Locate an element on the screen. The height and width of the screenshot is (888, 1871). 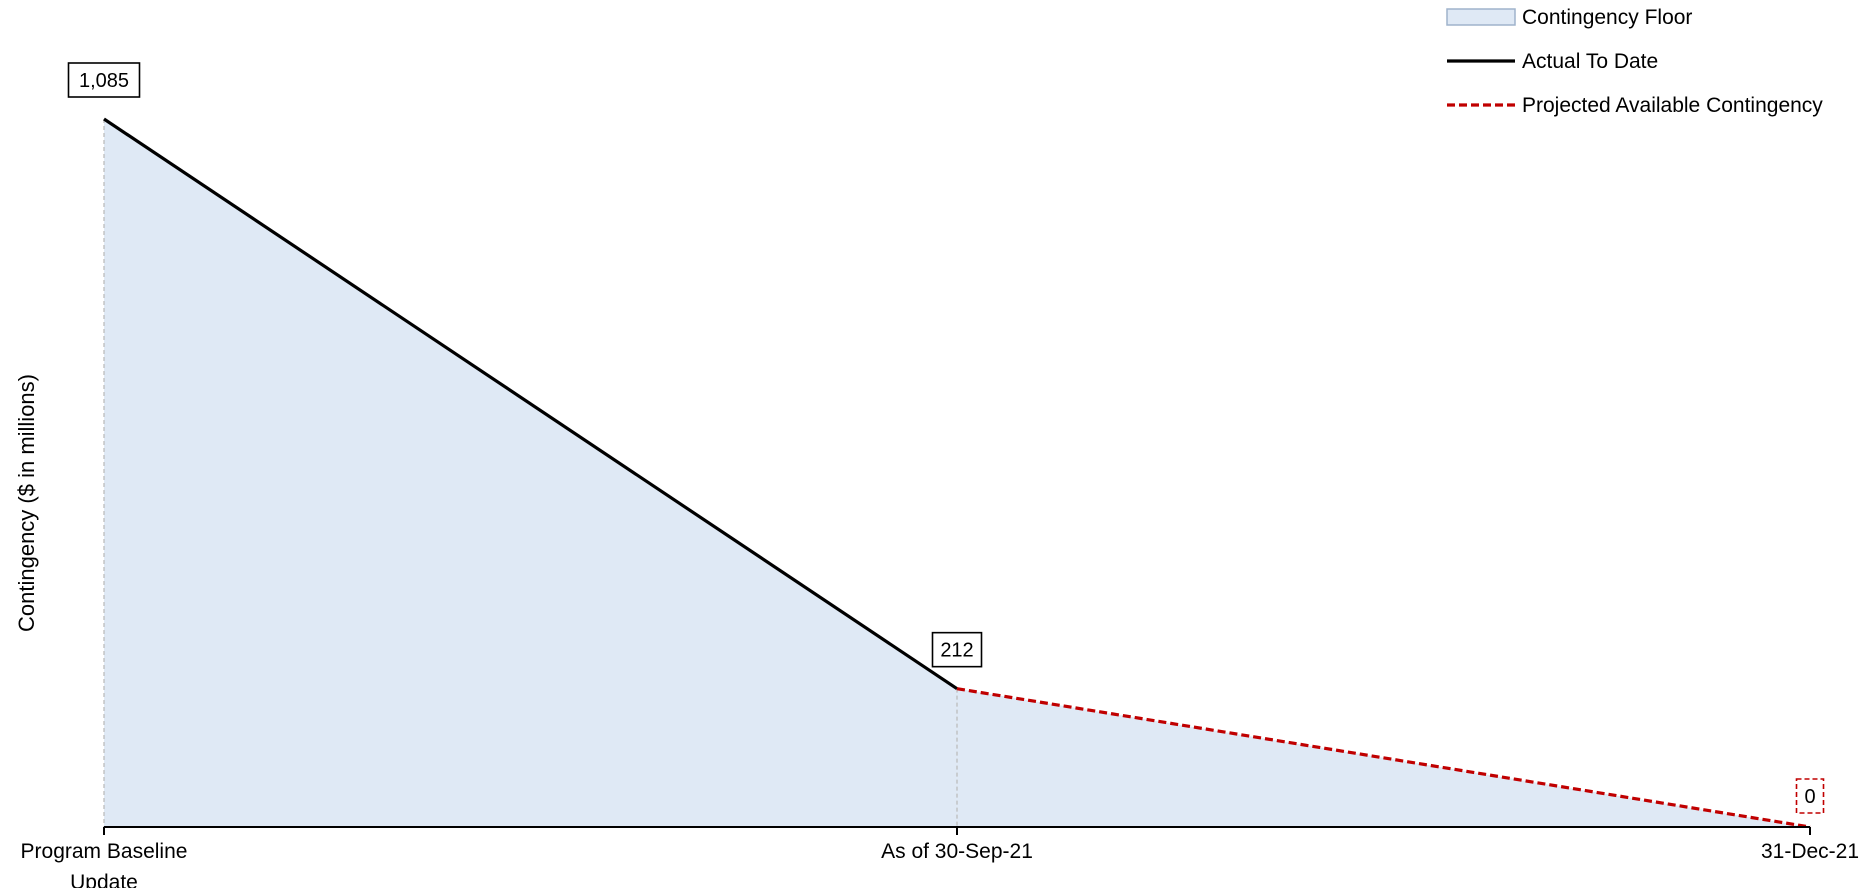
legend-label: Contingency Floor is located at coordinates (1607, 17).